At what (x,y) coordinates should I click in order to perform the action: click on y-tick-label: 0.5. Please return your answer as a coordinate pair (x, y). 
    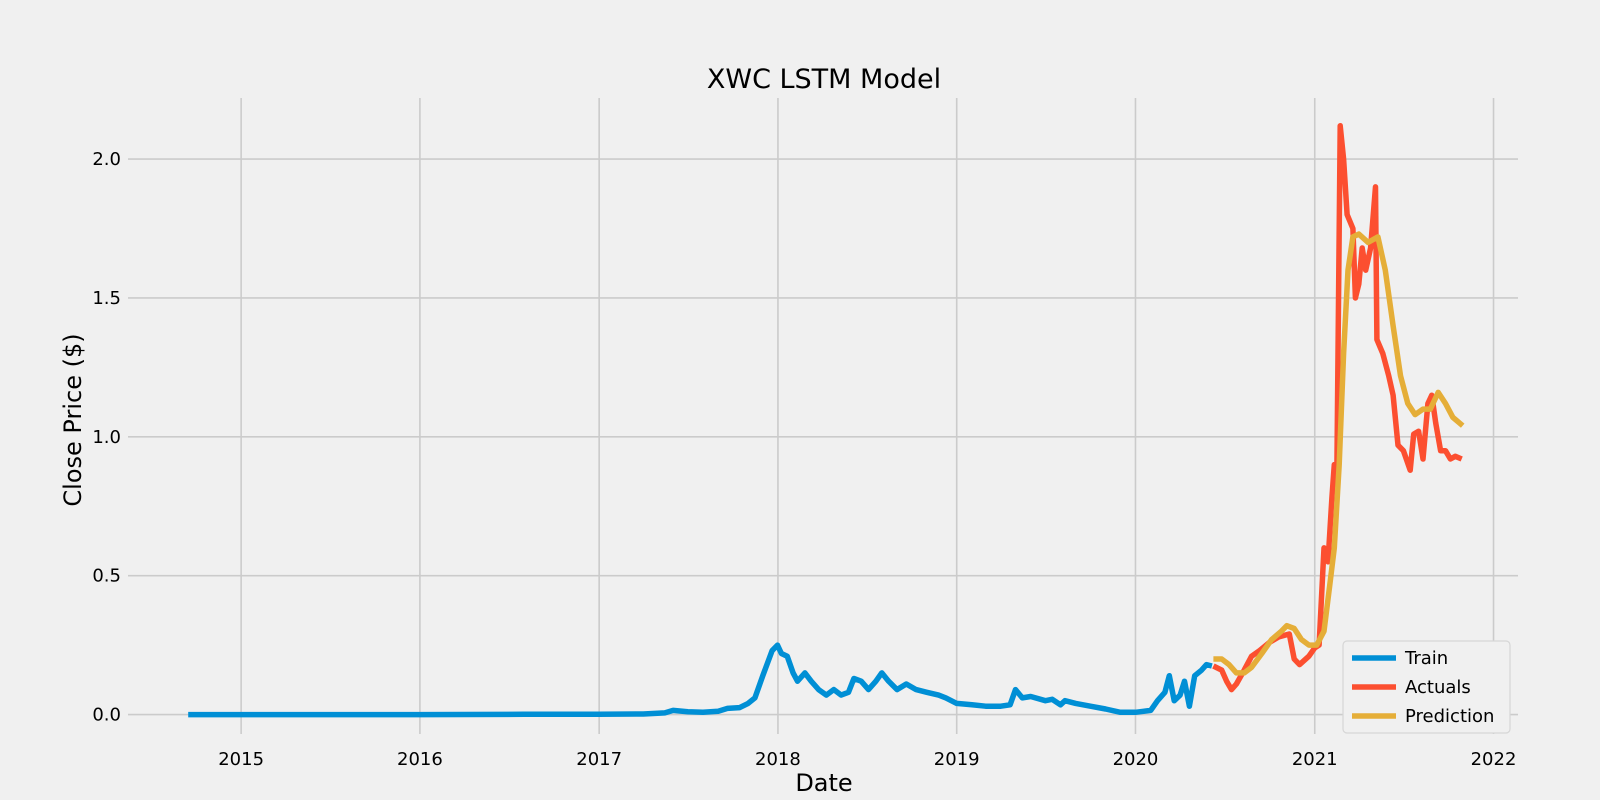
    Looking at the image, I should click on (106, 576).